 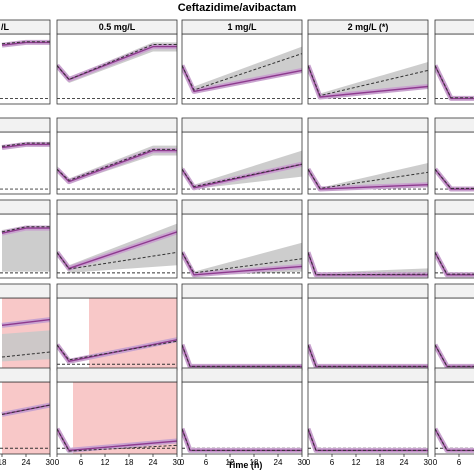 What do you see at coordinates (454, 239) in the screenshot?
I see `panel-r2-c4` at bounding box center [454, 239].